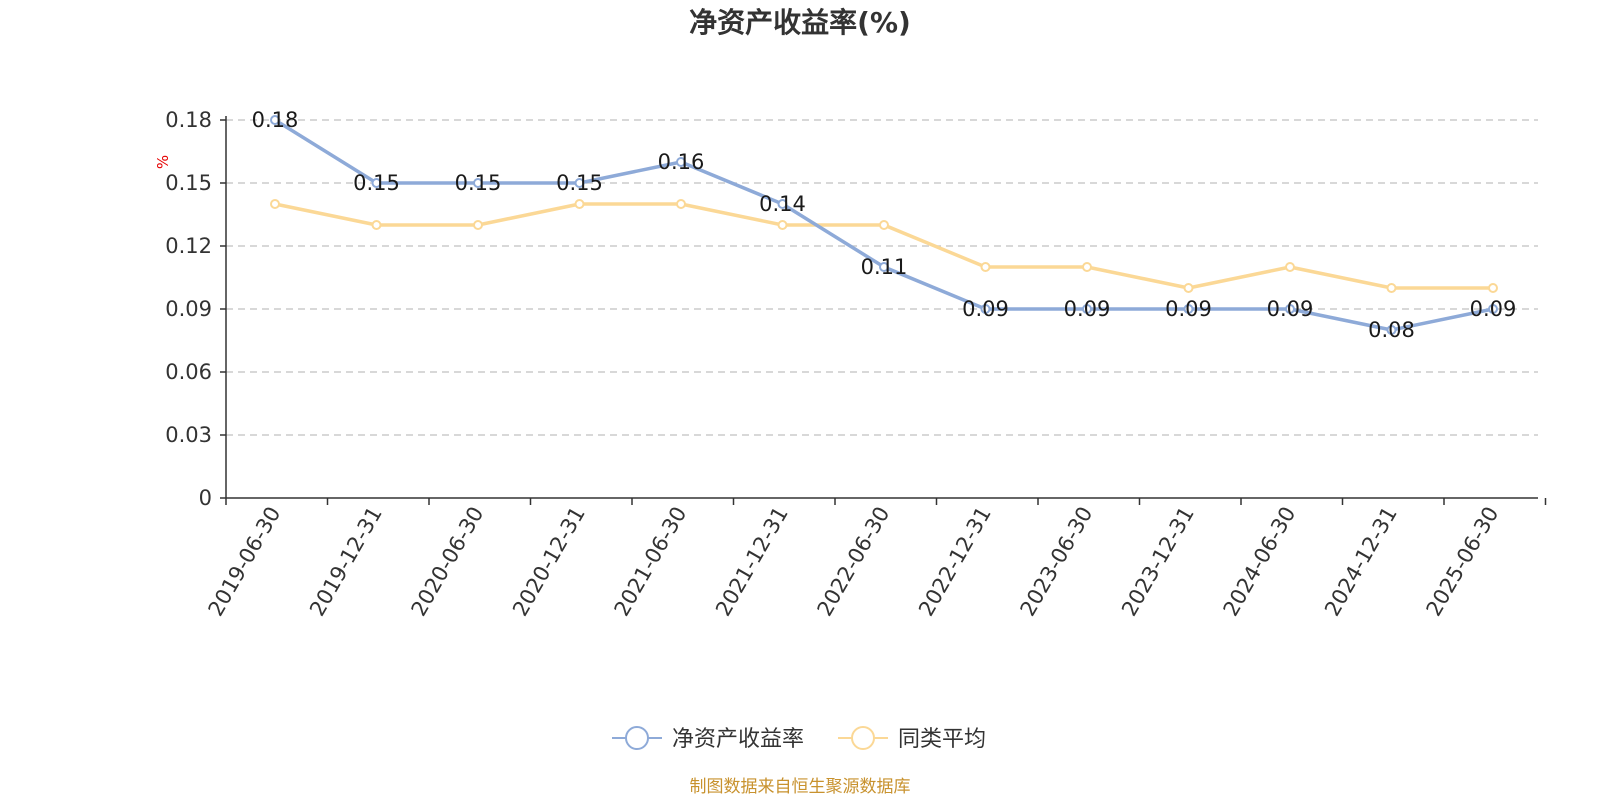 Image resolution: width=1600 pixels, height=800 pixels. What do you see at coordinates (1361, 562) in the screenshot?
I see `x-tick-label: 2024-12-31` at bounding box center [1361, 562].